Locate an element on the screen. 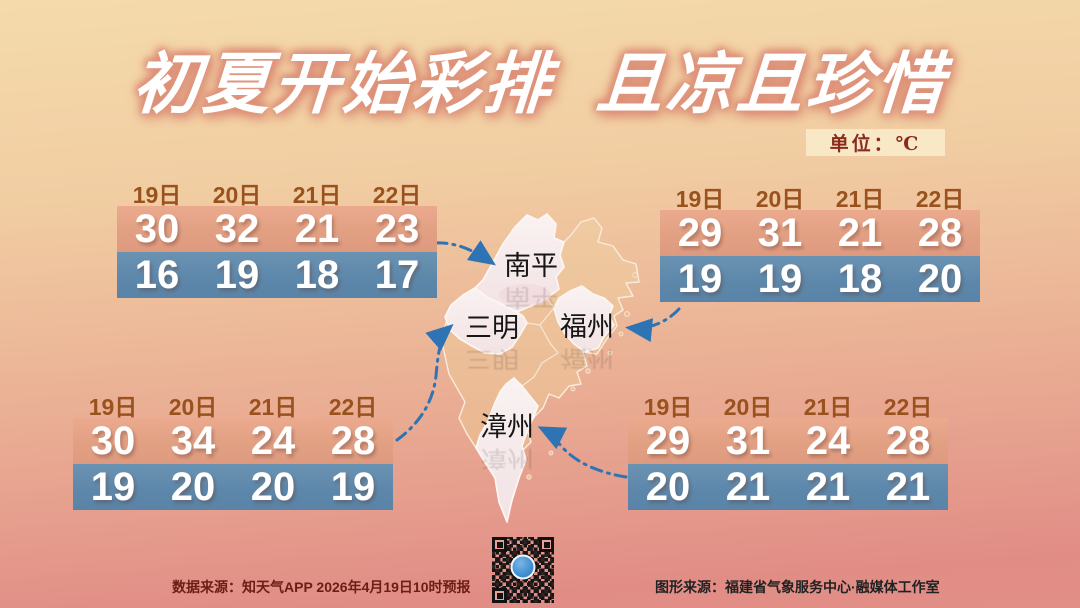 The width and height of the screenshot is (1080, 608). map-label-text: 福州 is located at coordinates (587, 327).